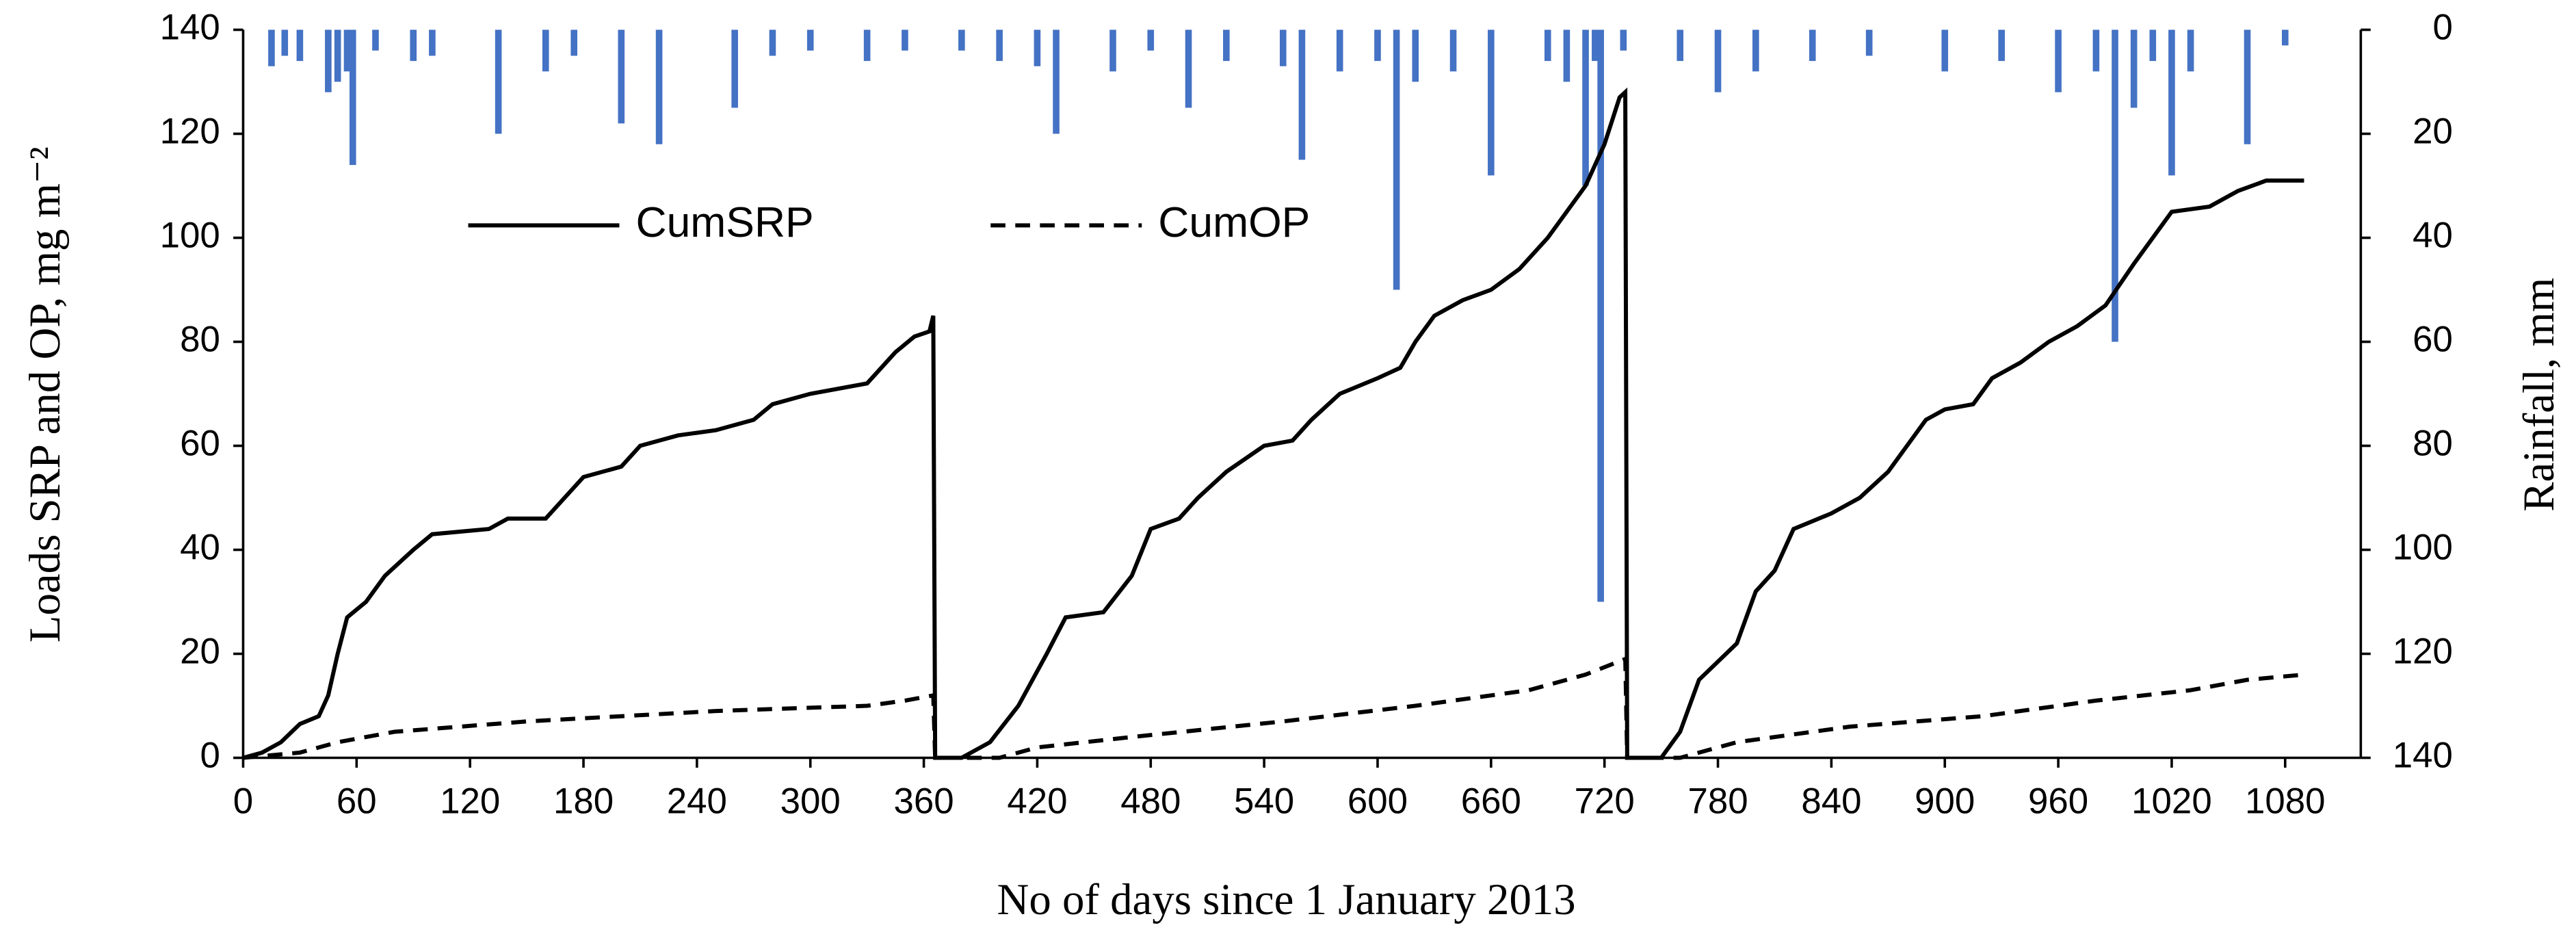  What do you see at coordinates (1378, 801) in the screenshot?
I see `x-tick-label: 600` at bounding box center [1378, 801].